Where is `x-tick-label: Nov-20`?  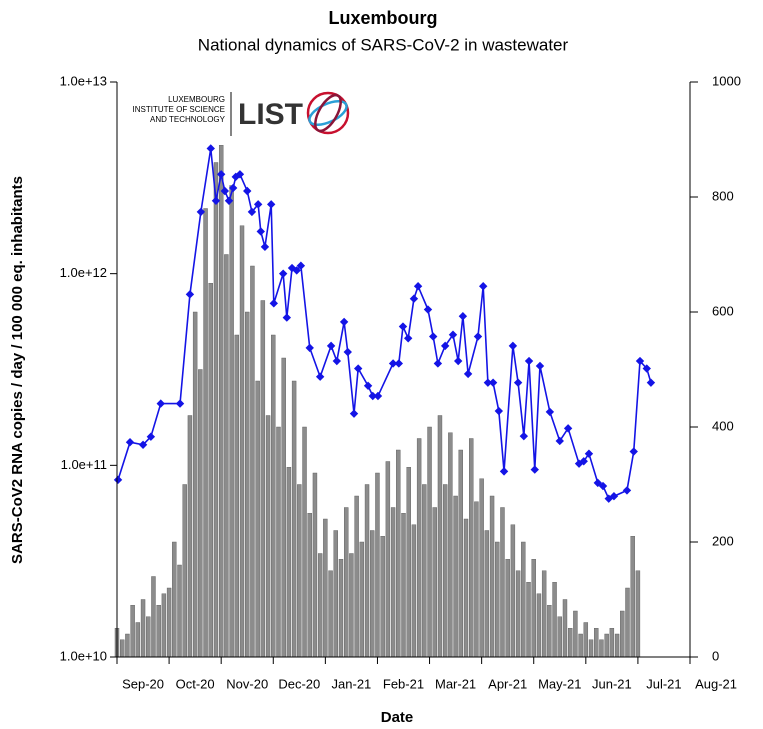
x-tick-label: Nov-20 is located at coordinates (247, 683).